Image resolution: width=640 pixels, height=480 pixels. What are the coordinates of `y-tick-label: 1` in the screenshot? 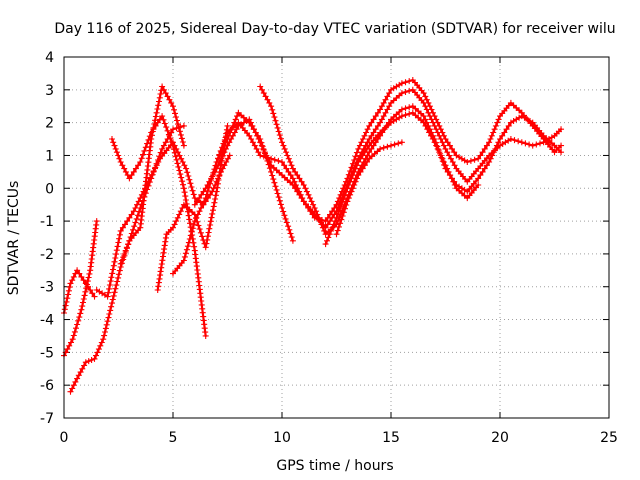 It's located at (49, 156).